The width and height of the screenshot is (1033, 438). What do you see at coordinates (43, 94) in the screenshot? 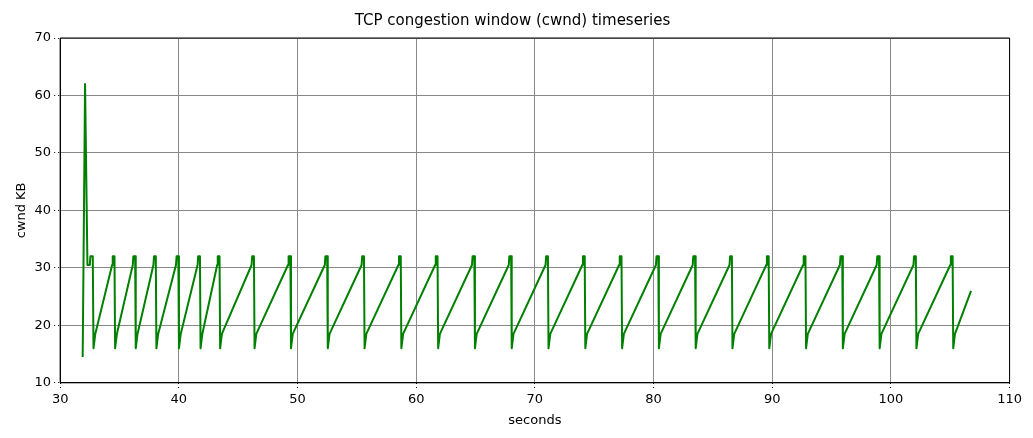
I see `y-tick-label: 60` at bounding box center [43, 94].